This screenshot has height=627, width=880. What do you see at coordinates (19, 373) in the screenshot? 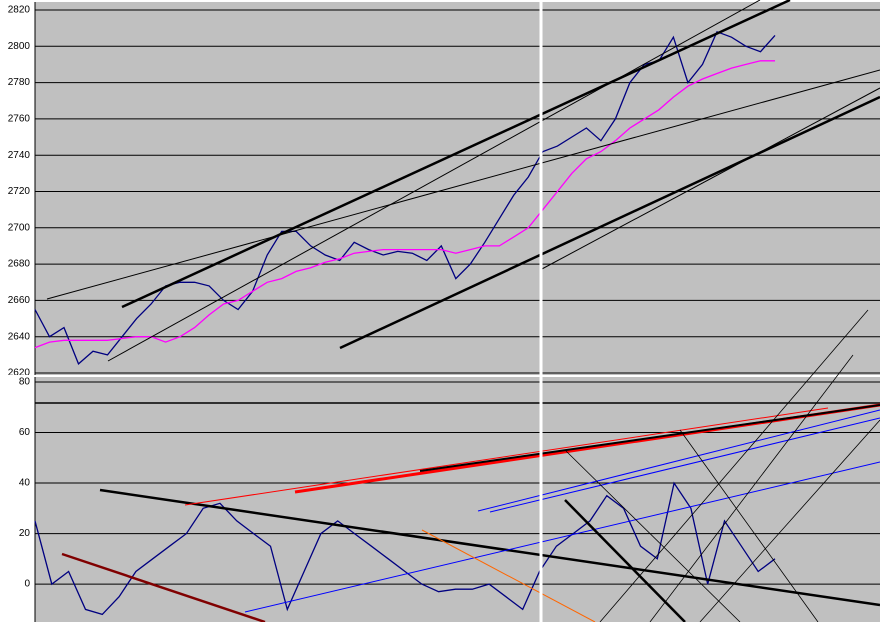
I see `y-tick-label: 2620` at bounding box center [19, 373].